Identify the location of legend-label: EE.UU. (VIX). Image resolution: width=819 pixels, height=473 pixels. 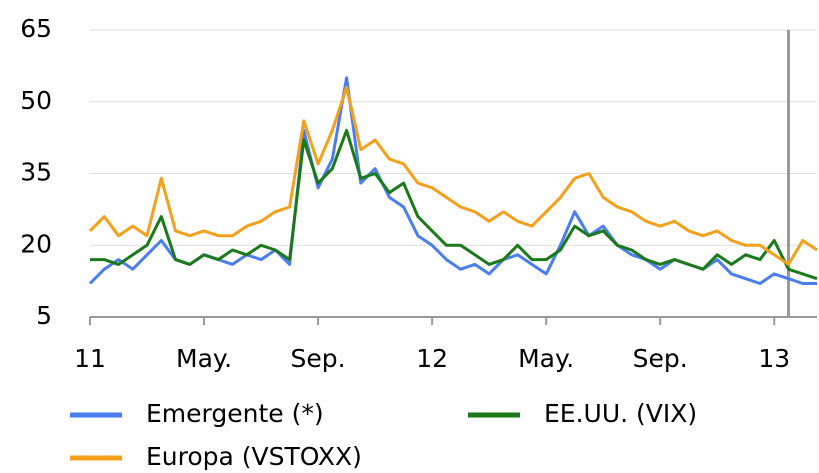
(620, 413).